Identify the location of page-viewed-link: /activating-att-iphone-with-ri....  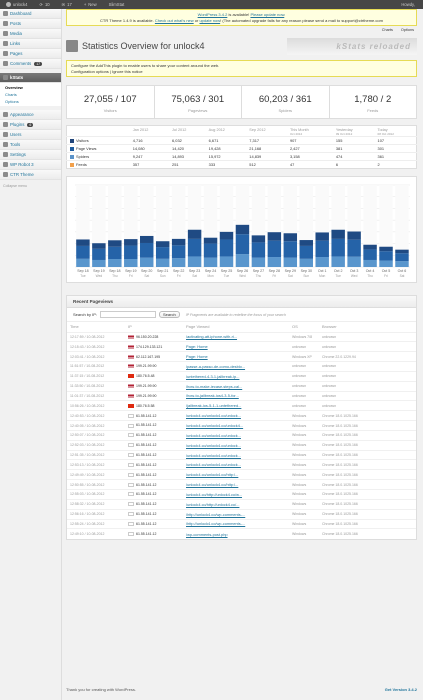
(236, 336).